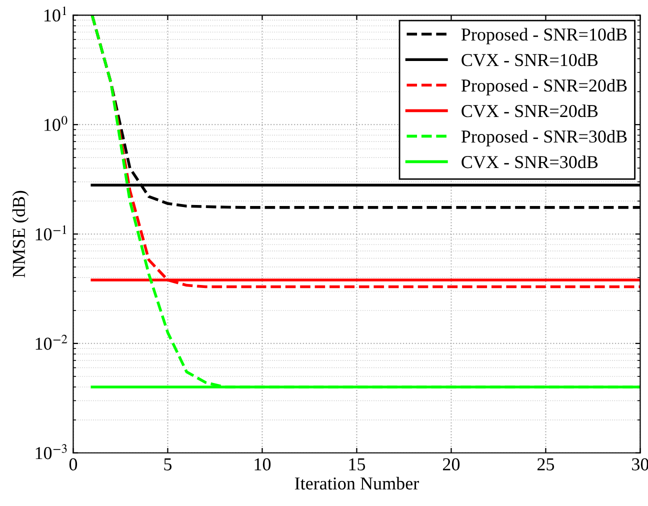 The height and width of the screenshot is (506, 648). What do you see at coordinates (73, 464) in the screenshot?
I see `x-tick-label: 0` at bounding box center [73, 464].